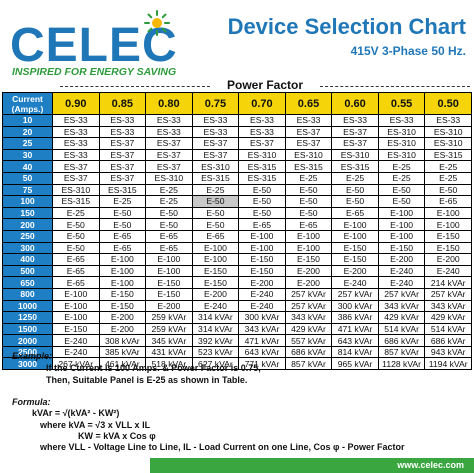 The width and height of the screenshot is (474, 473). Describe the element at coordinates (262, 103) in the screenshot. I see `power-factor-header-cell: 0.70` at that location.